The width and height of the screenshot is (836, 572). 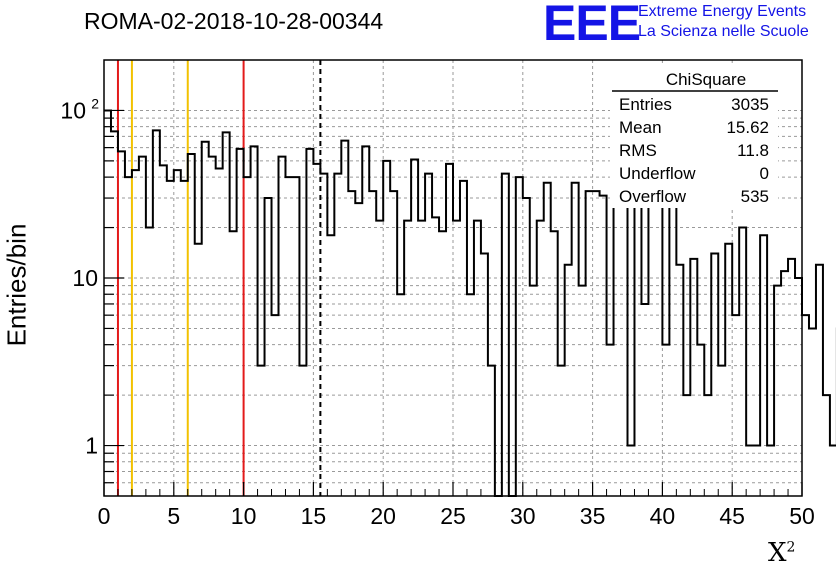 What do you see at coordinates (755, 196) in the screenshot?
I see `stats-row-value: 535` at bounding box center [755, 196].